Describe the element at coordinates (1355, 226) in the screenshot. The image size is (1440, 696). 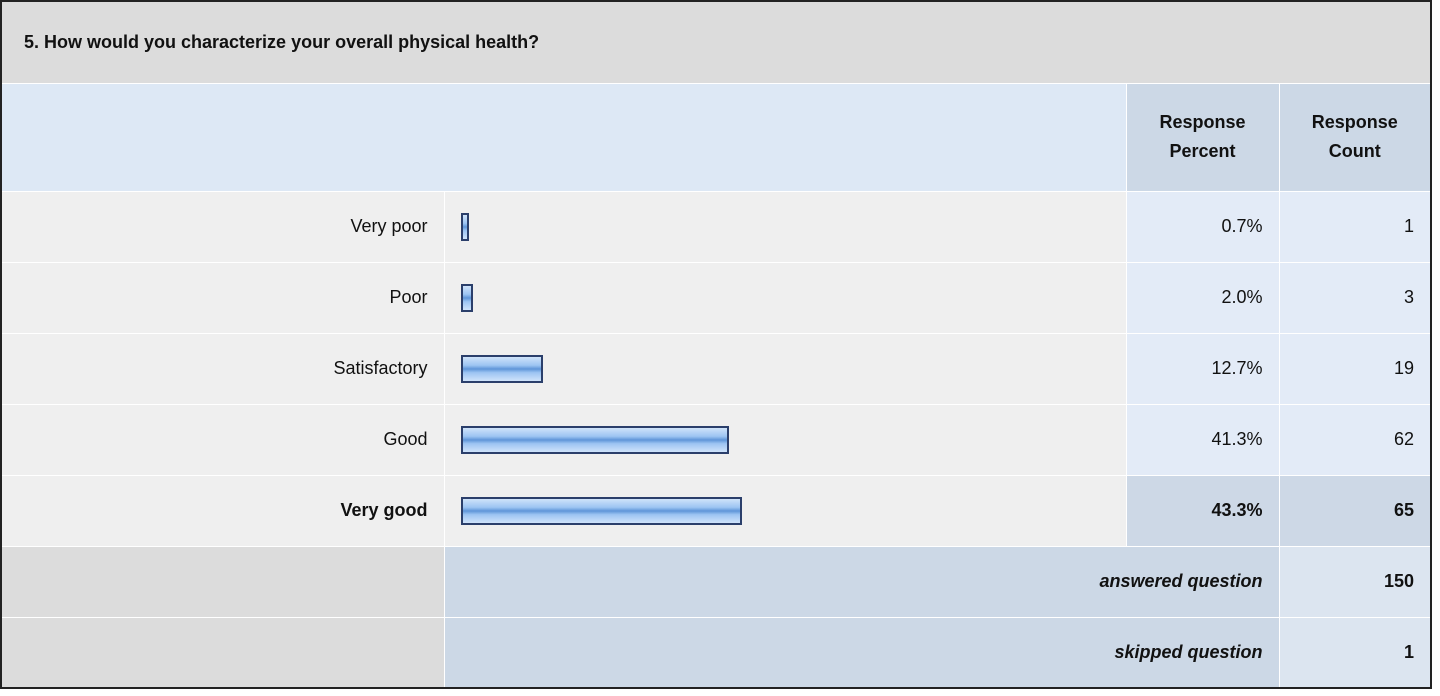
I see `response-count: 1` at that location.